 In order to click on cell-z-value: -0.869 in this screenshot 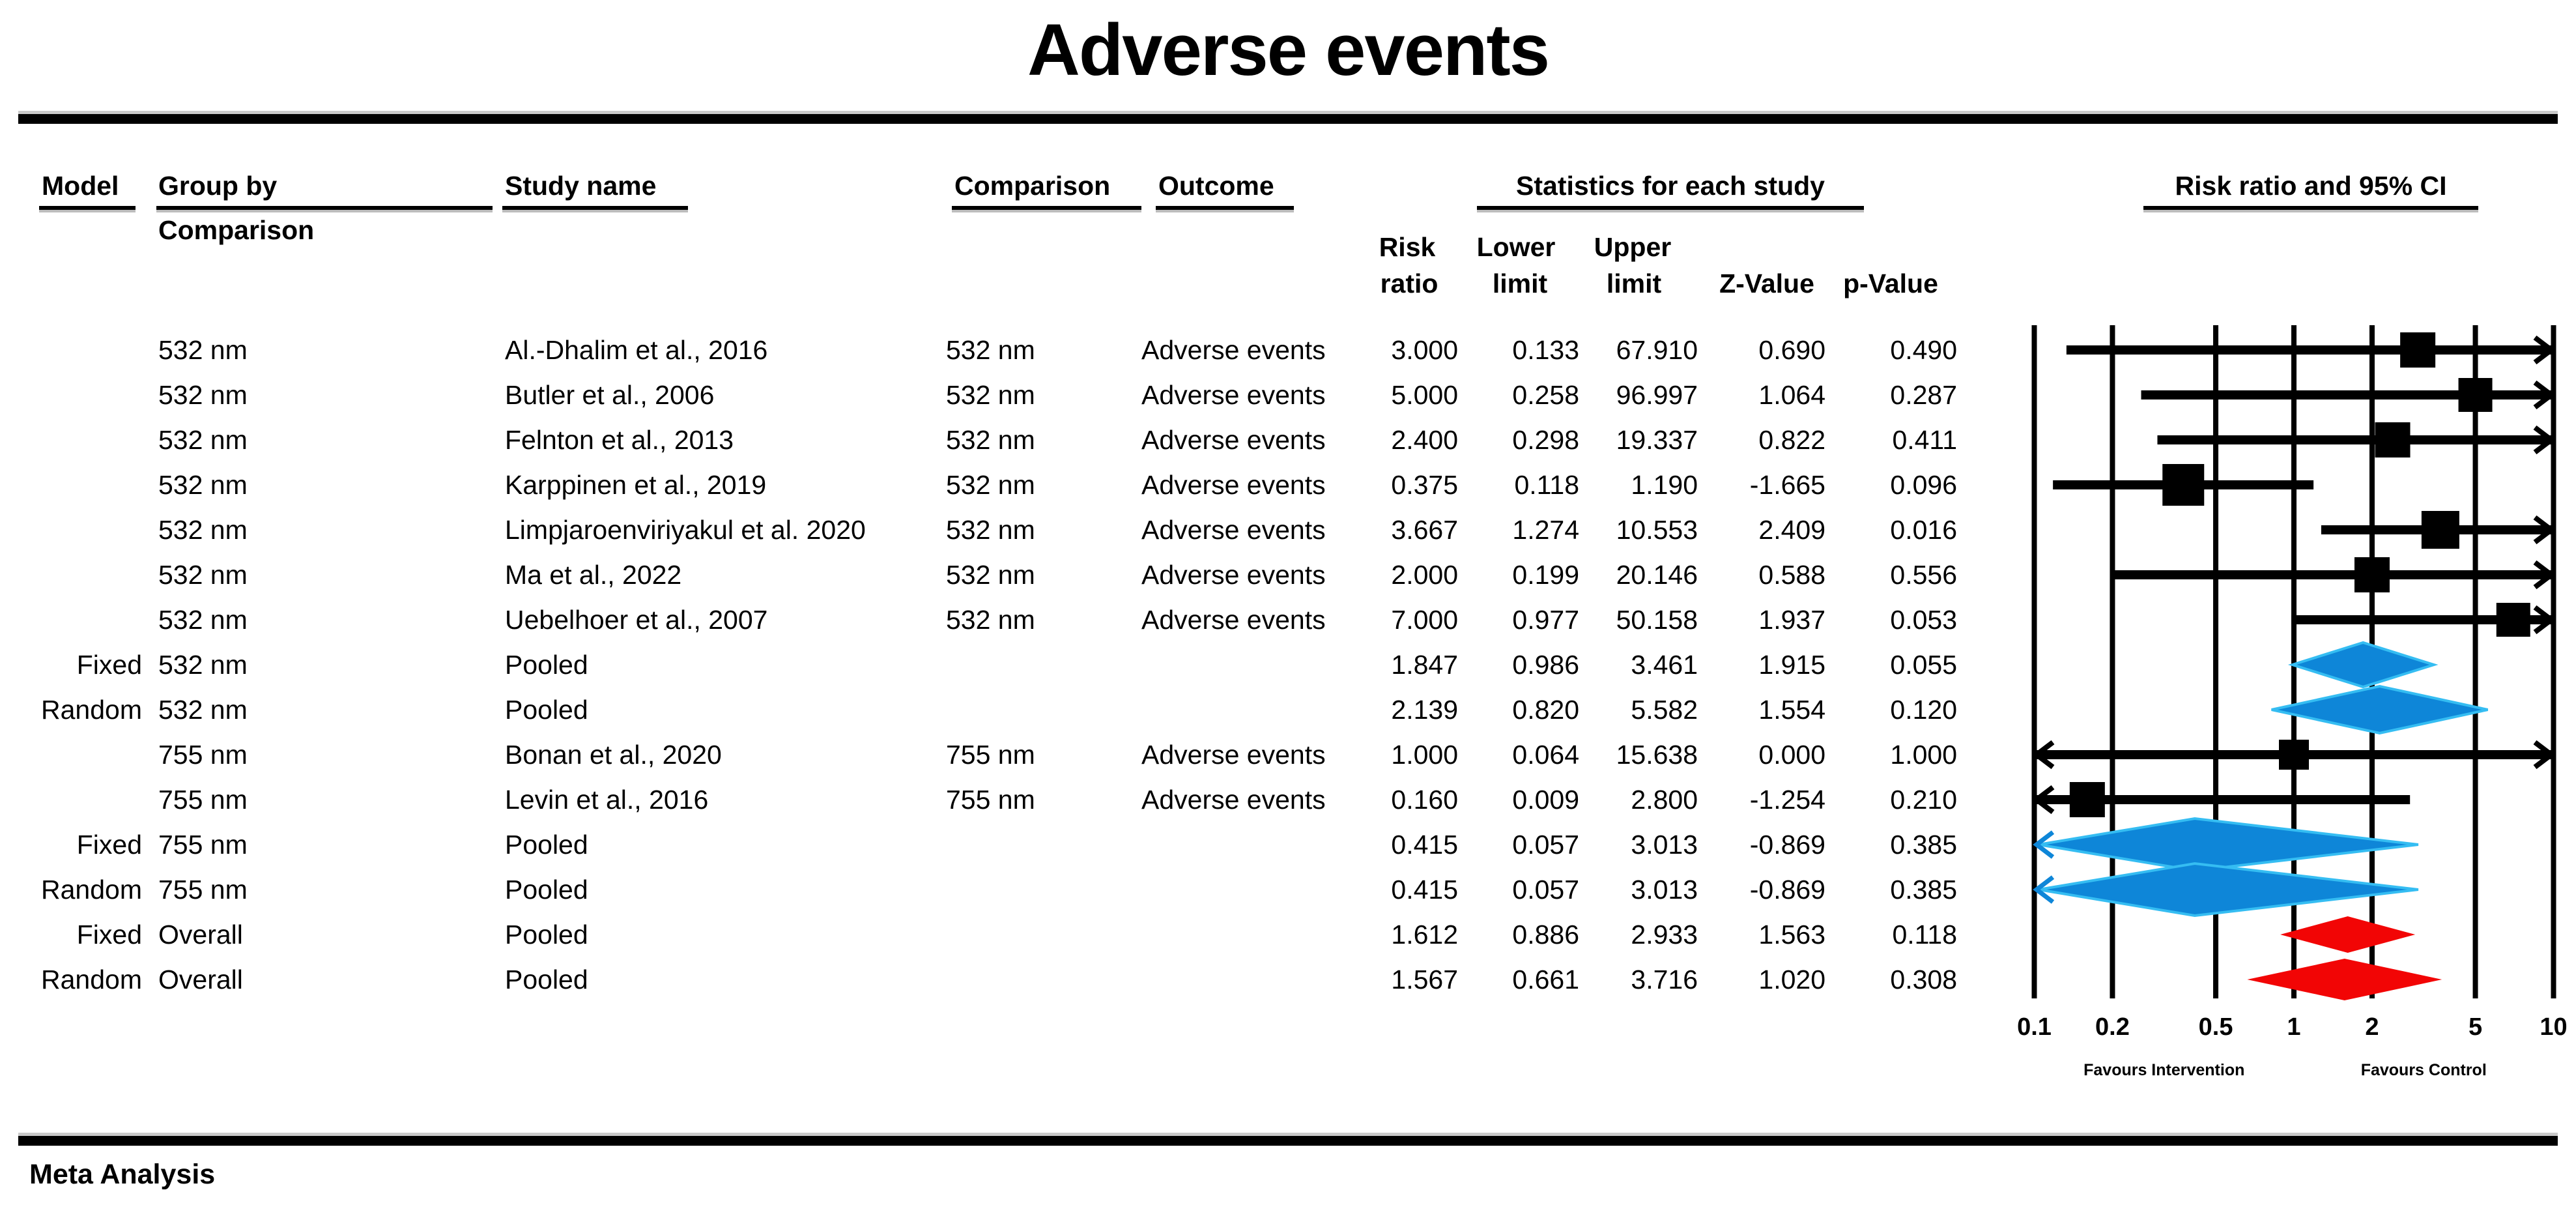, I will do `click(1787, 845)`.